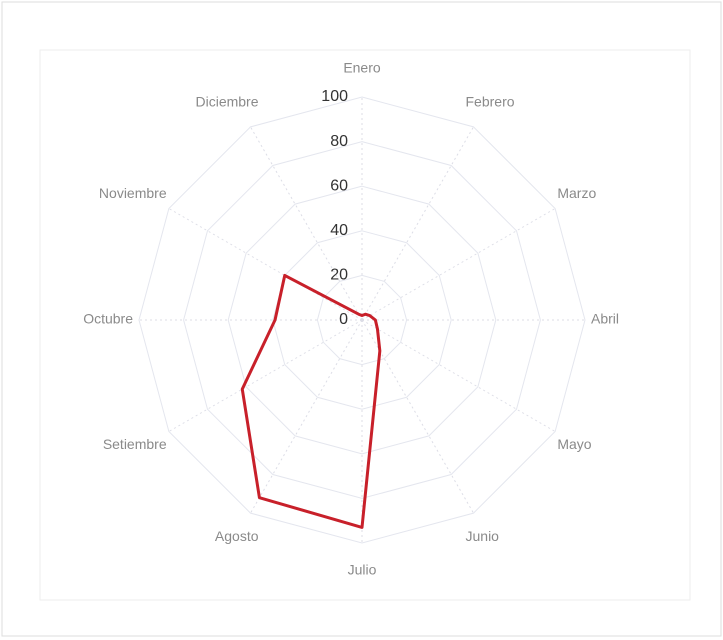  What do you see at coordinates (226, 101) in the screenshot?
I see `category-label: Diciembre` at bounding box center [226, 101].